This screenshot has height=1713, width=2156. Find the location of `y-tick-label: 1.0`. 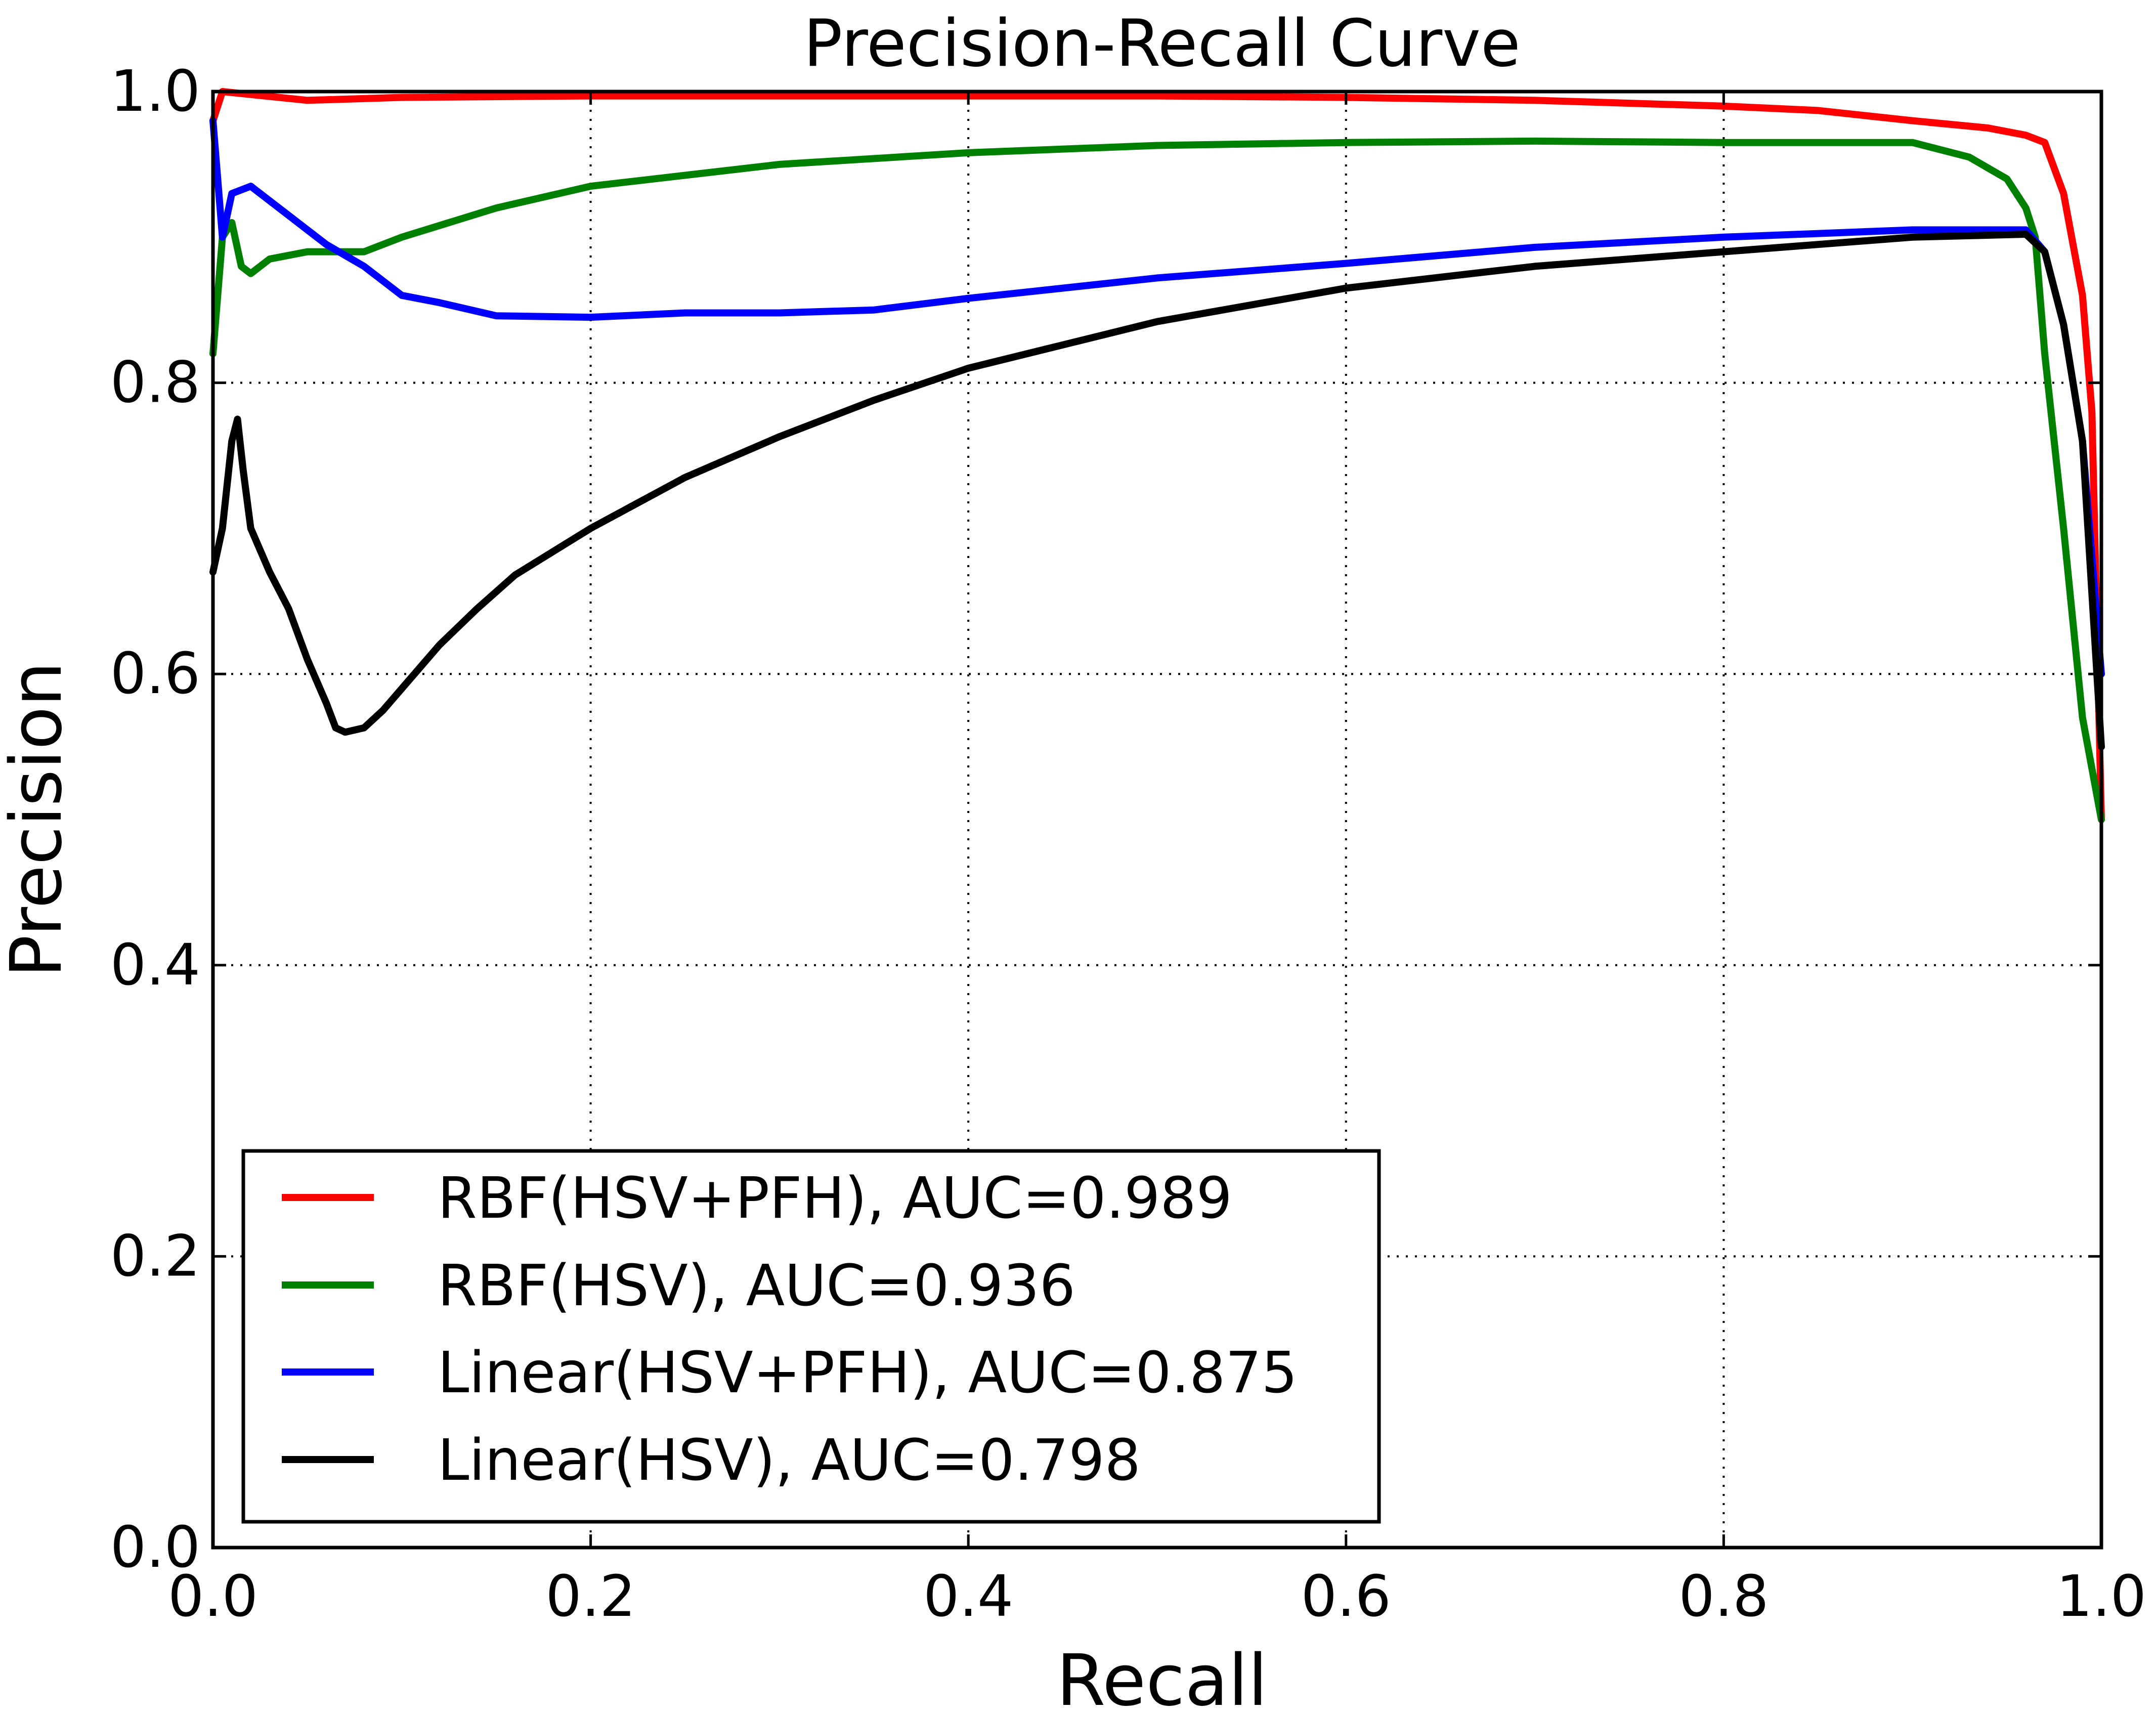

y-tick-label: 1.0 is located at coordinates (155, 91).